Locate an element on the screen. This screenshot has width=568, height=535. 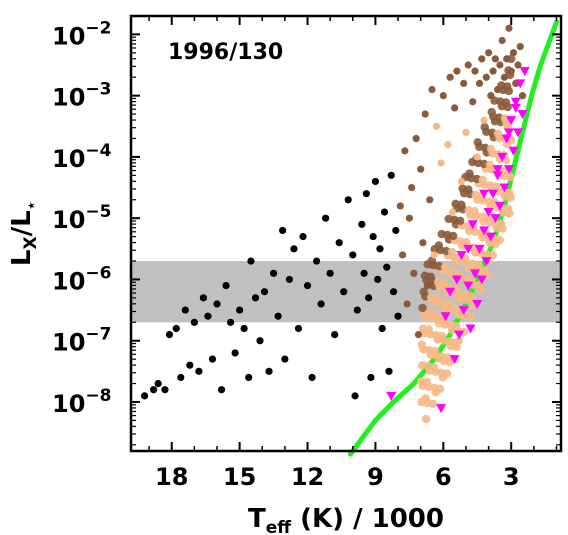
annotation-label: 1996/130 is located at coordinates (225, 52).